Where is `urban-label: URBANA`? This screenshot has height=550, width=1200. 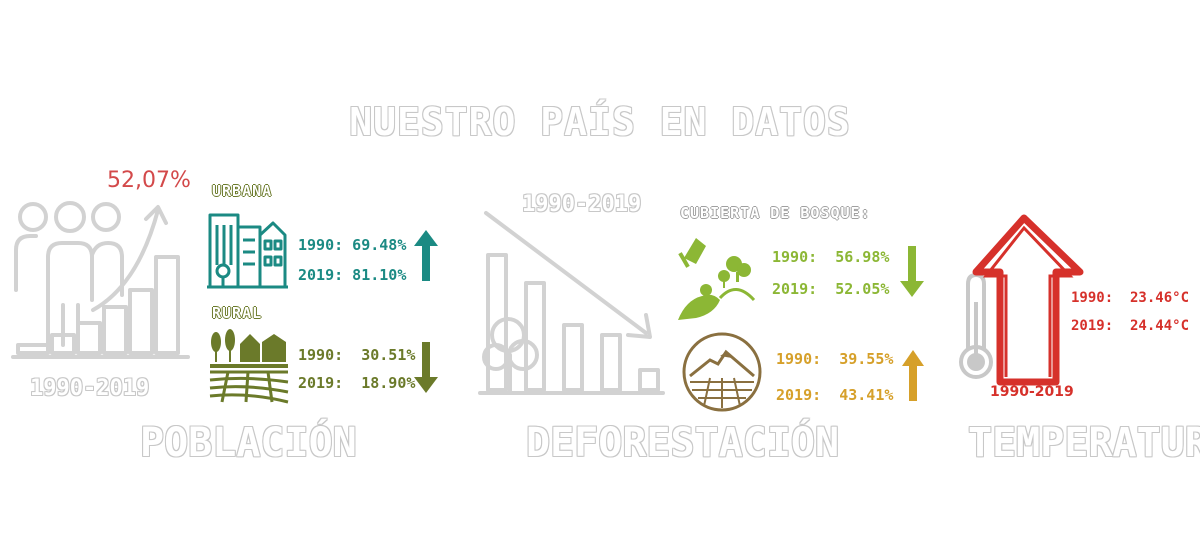 urban-label: URBANA is located at coordinates (242, 191).